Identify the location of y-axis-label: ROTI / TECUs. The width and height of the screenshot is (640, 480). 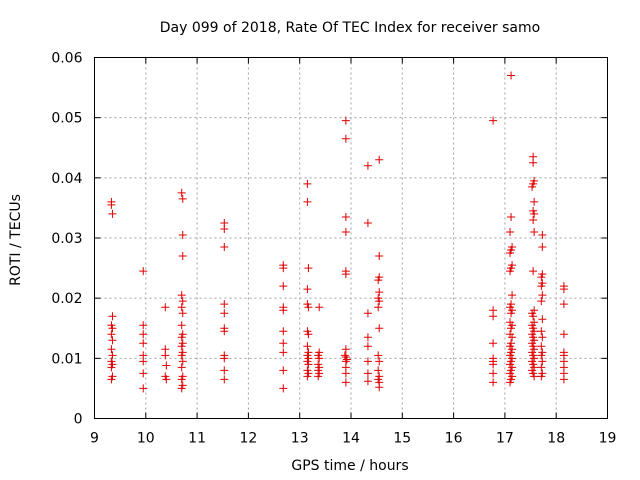
(16, 240).